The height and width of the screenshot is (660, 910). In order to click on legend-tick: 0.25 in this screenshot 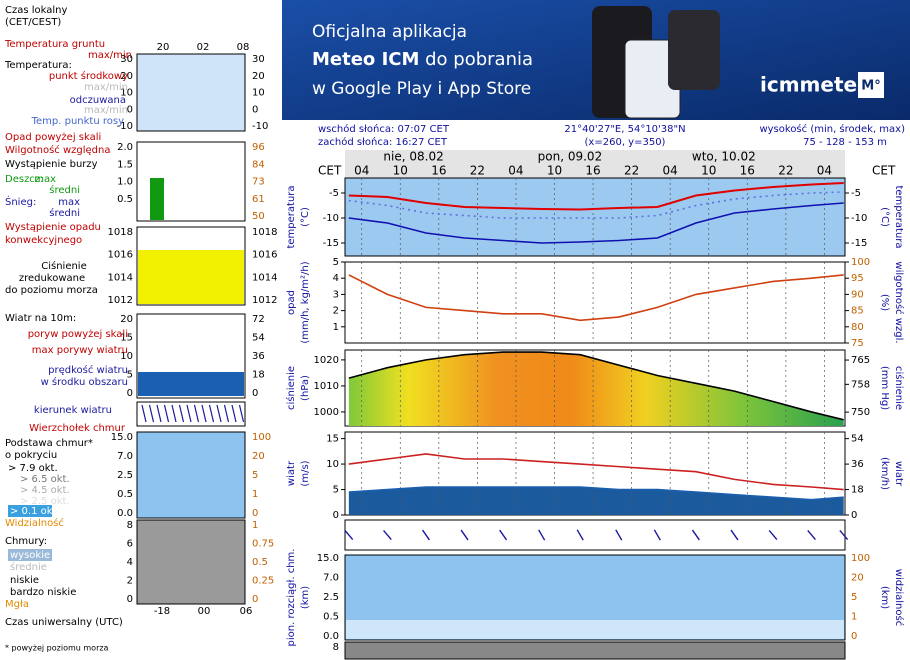, I will do `click(263, 581)`.